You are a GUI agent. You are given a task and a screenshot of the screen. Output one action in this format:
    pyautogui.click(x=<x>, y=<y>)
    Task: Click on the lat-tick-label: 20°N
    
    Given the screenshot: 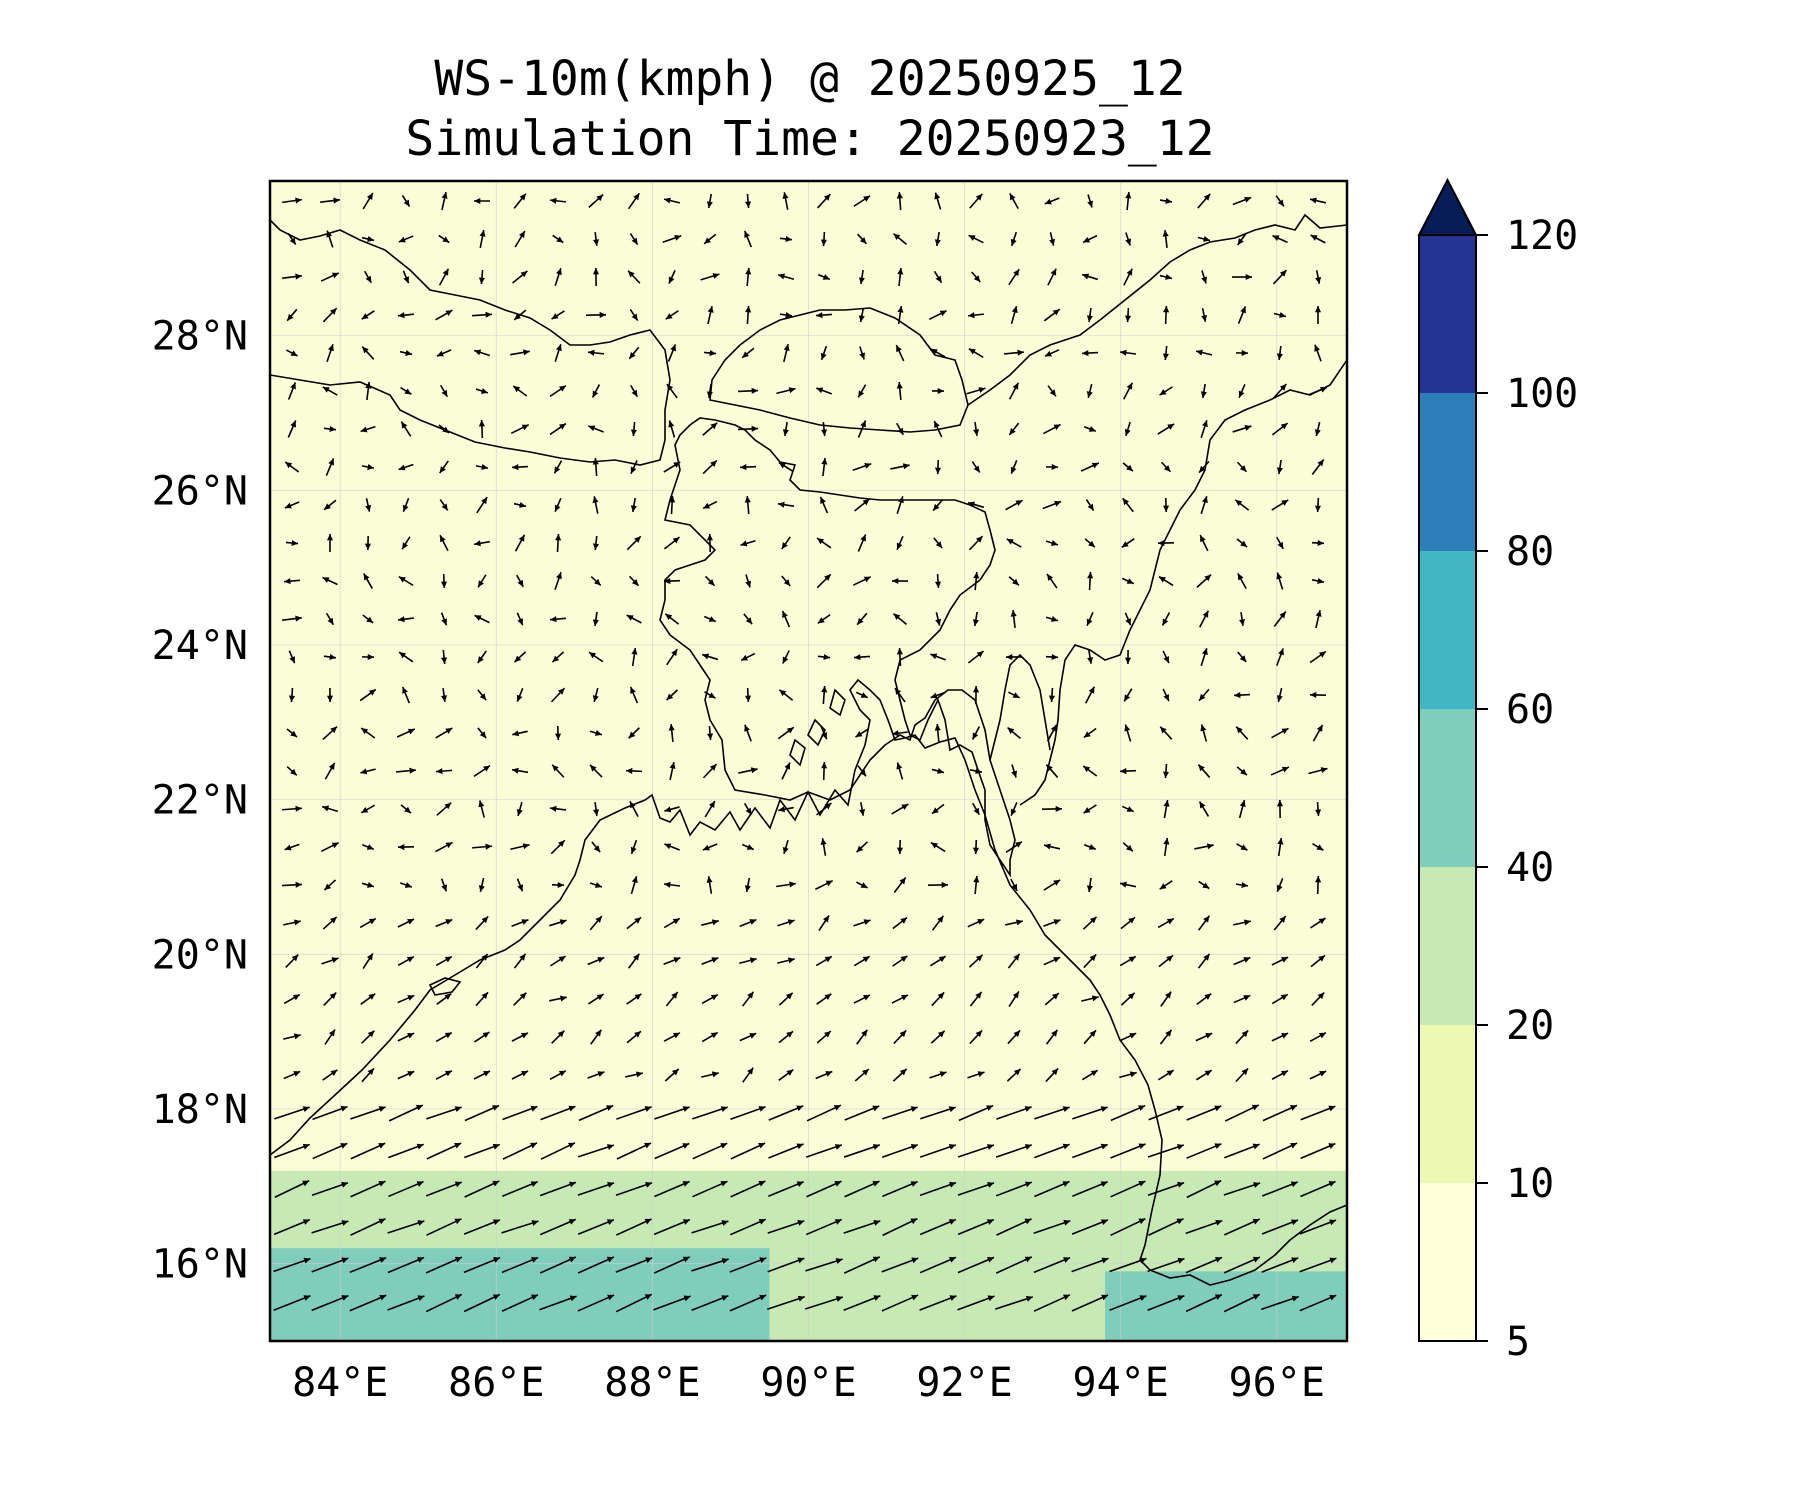 What is the action you would take?
    pyautogui.click(x=200, y=955)
    